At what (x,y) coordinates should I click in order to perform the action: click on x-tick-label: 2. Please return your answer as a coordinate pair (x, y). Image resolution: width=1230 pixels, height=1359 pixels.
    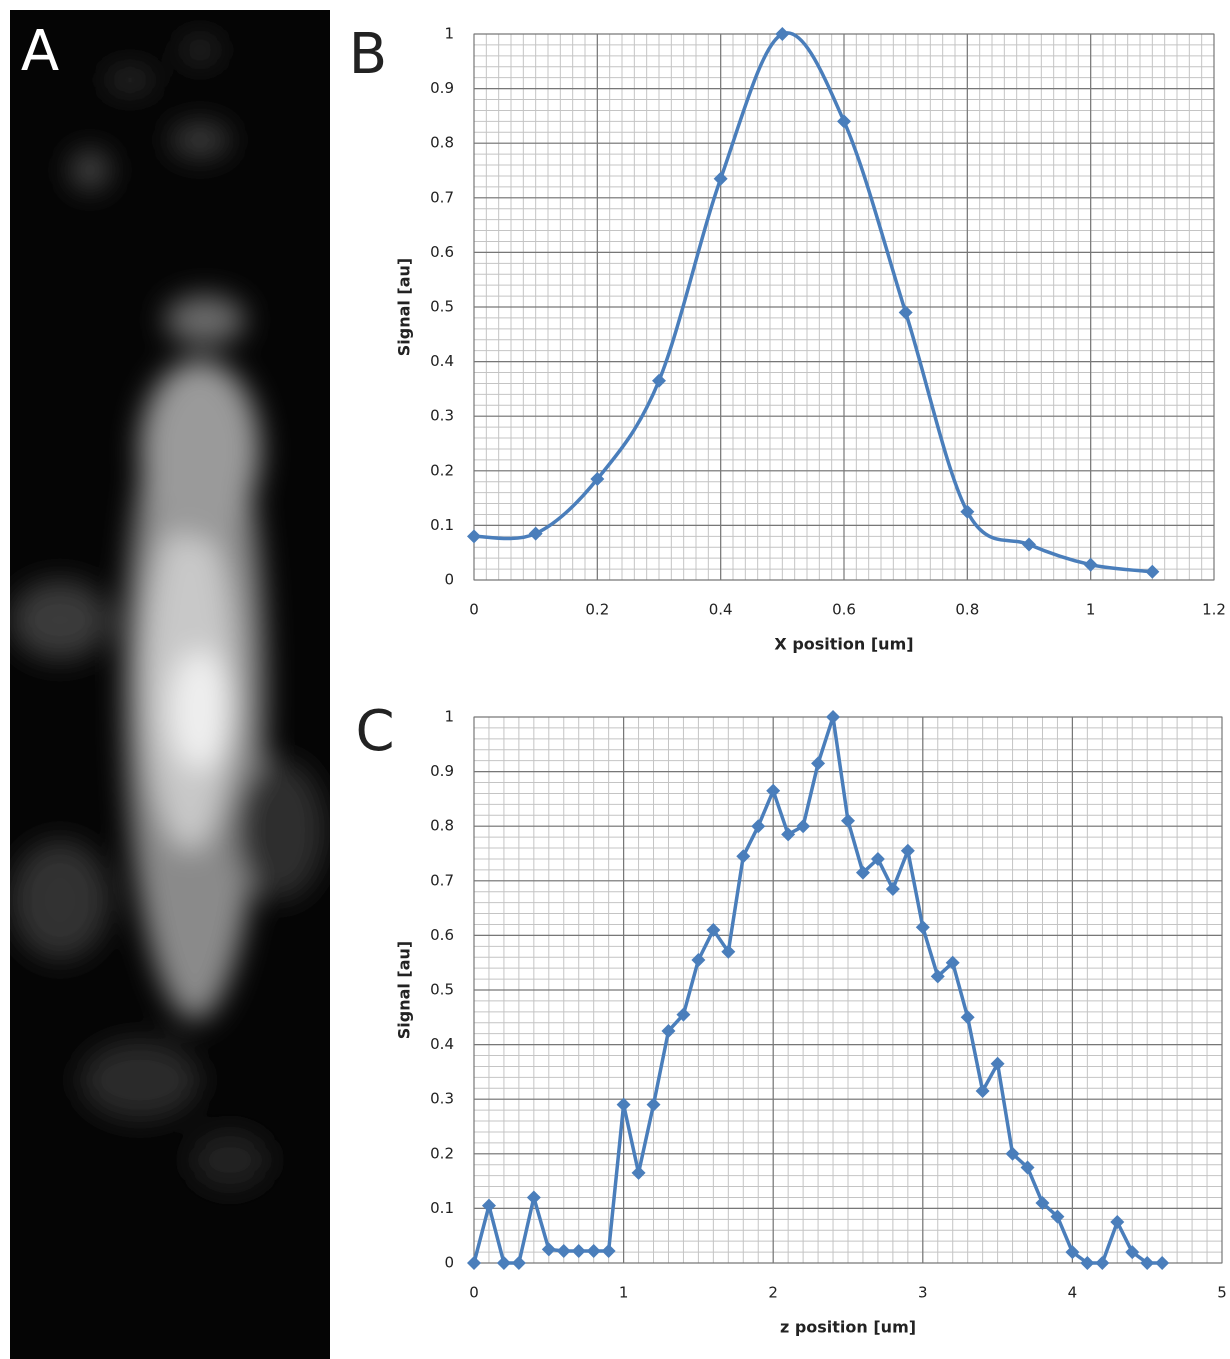
    Looking at the image, I should click on (773, 1293).